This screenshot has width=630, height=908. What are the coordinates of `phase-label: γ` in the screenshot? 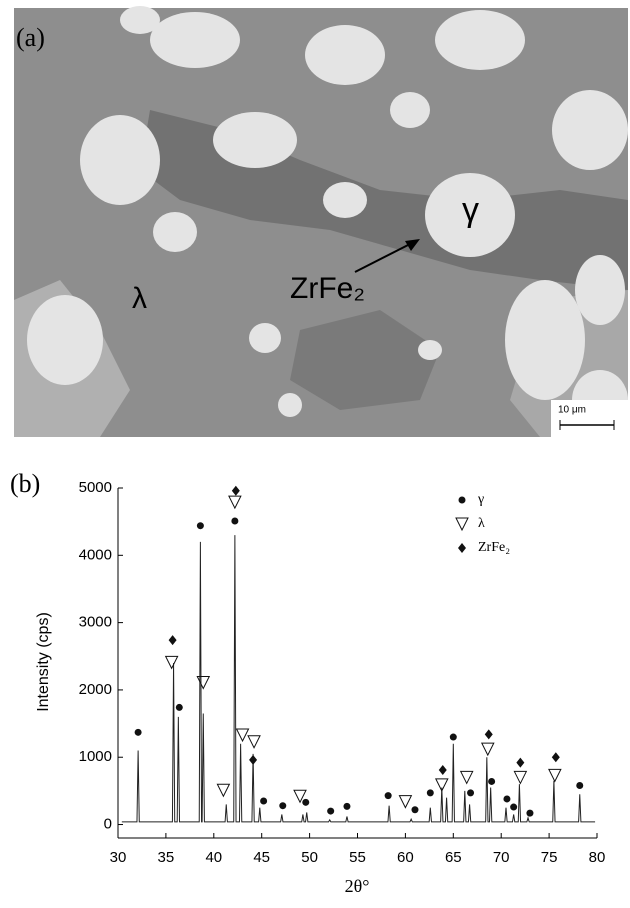 It's located at (470, 210).